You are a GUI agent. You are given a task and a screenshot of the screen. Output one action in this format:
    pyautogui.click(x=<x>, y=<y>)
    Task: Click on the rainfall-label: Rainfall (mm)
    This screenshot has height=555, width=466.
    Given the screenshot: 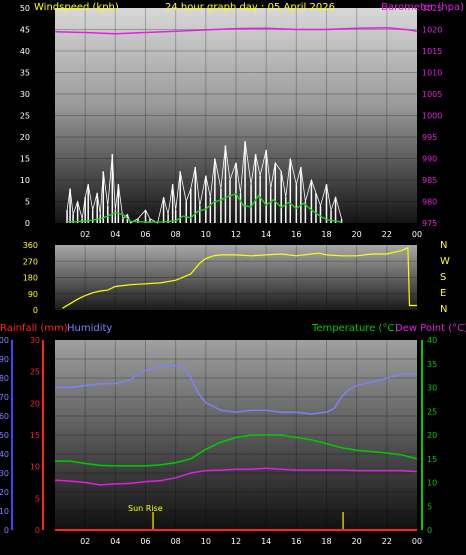 What is the action you would take?
    pyautogui.click(x=34, y=328)
    